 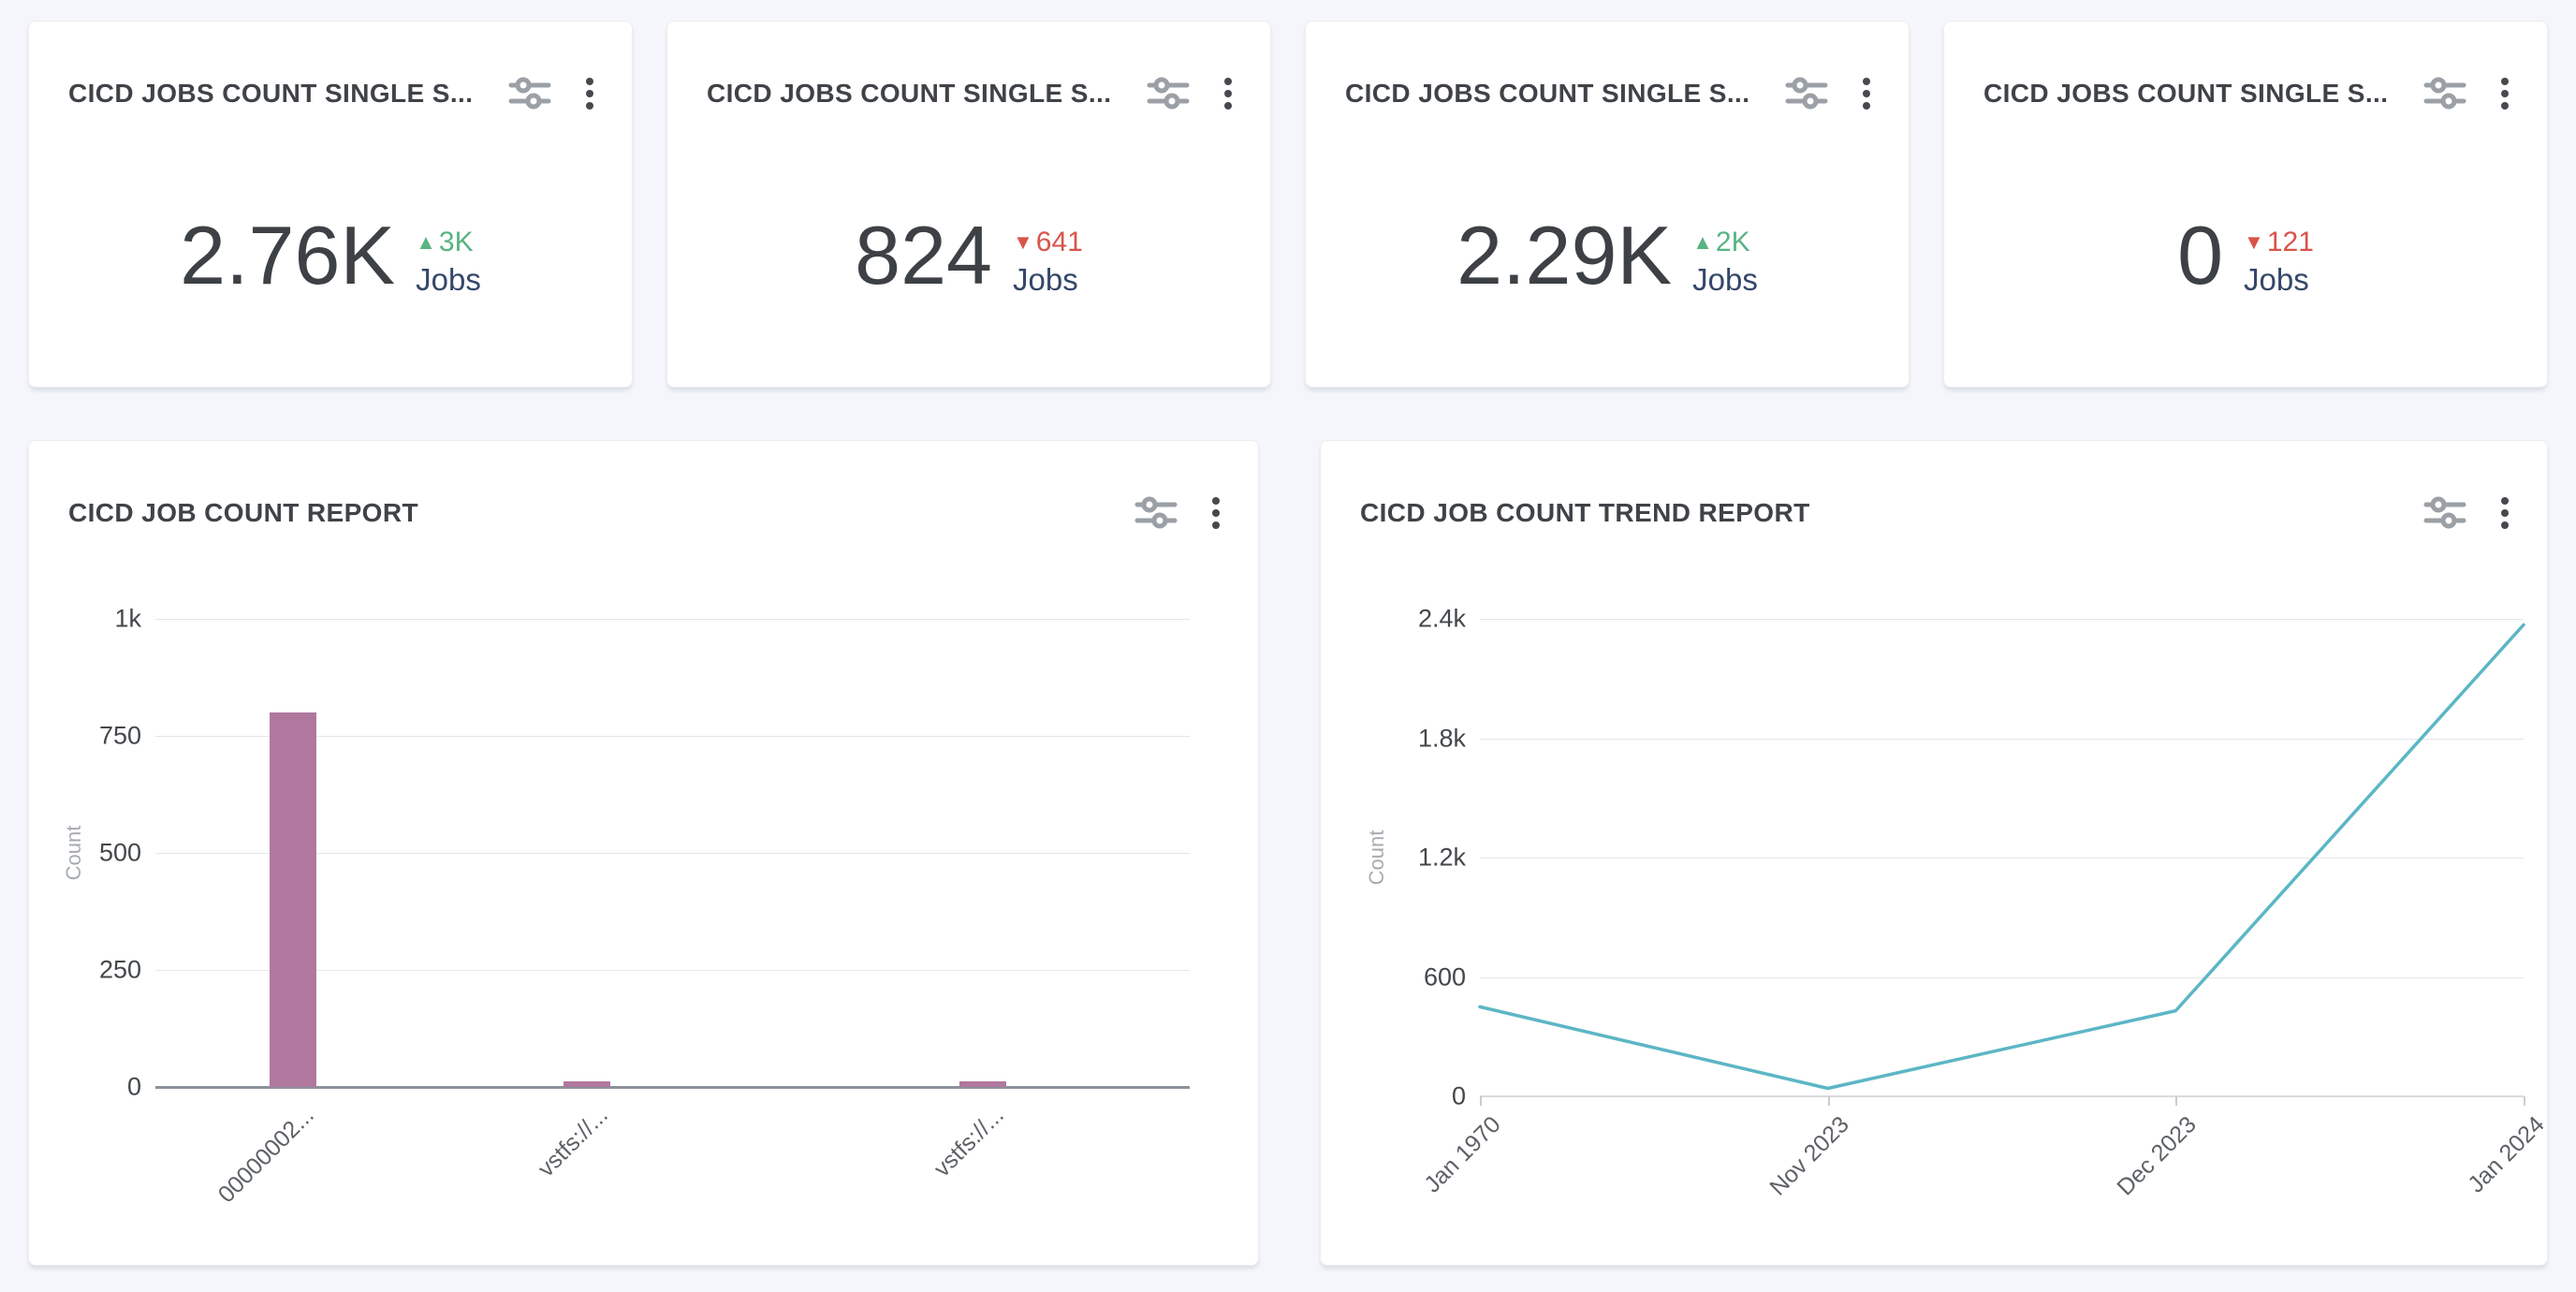 What do you see at coordinates (127, 618) in the screenshot?
I see `y-axis-tick-label: 1k` at bounding box center [127, 618].